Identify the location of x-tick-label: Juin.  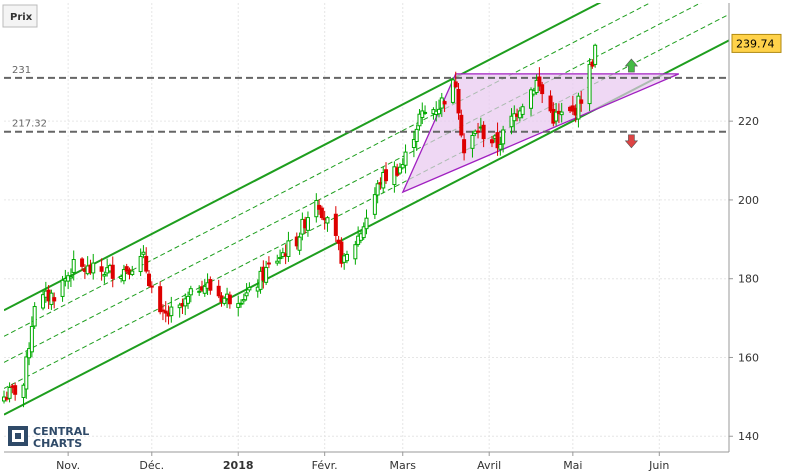
(658, 465).